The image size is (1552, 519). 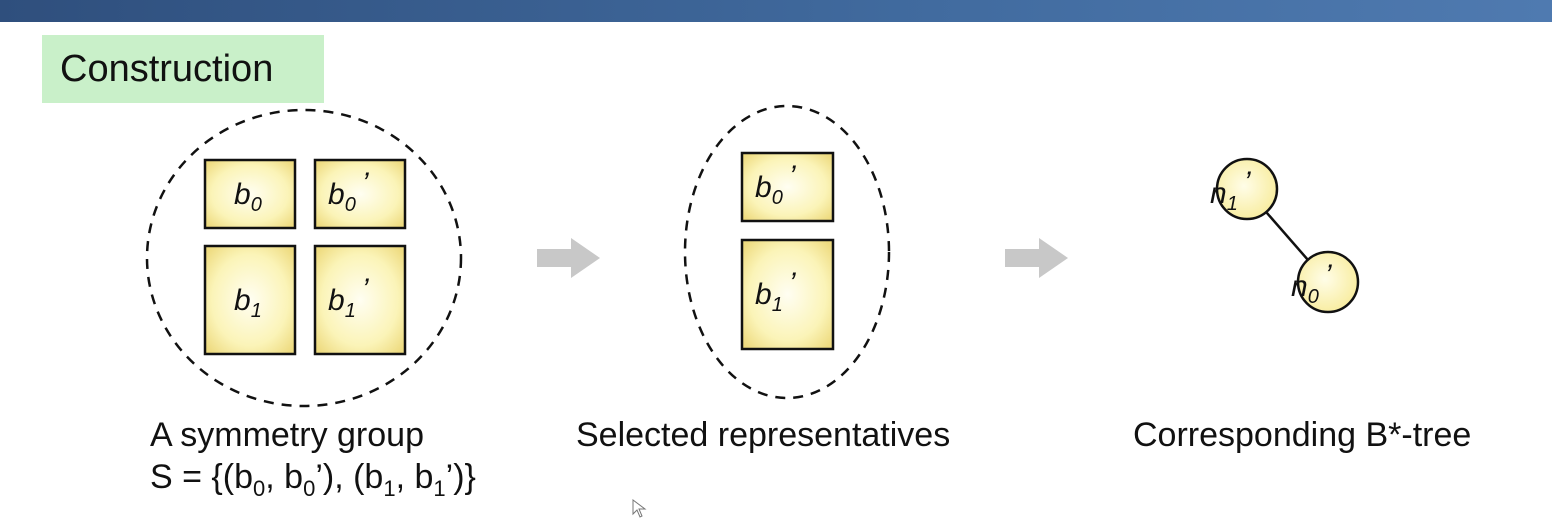 I want to click on block-b1-prime: b1’, so click(x=360, y=300).